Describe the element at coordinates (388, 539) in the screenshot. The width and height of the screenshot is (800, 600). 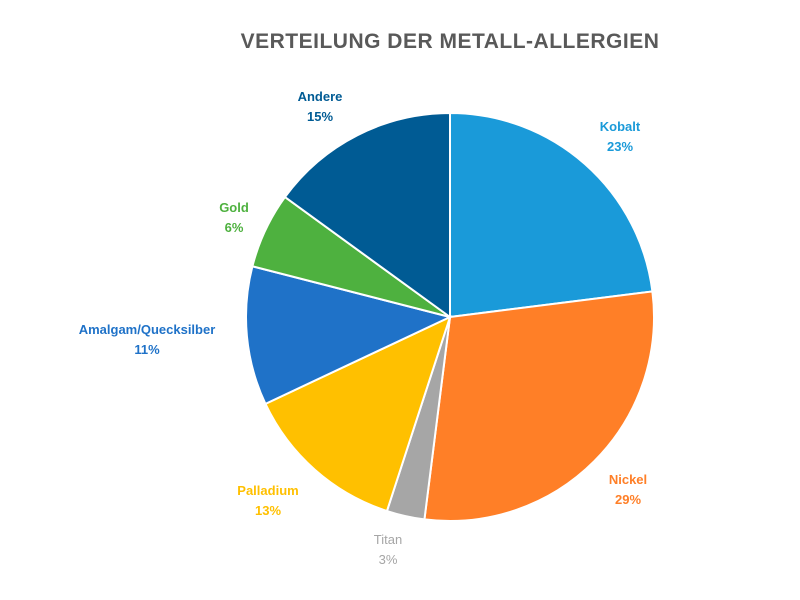
I see `slice-label-titan: Titan` at that location.